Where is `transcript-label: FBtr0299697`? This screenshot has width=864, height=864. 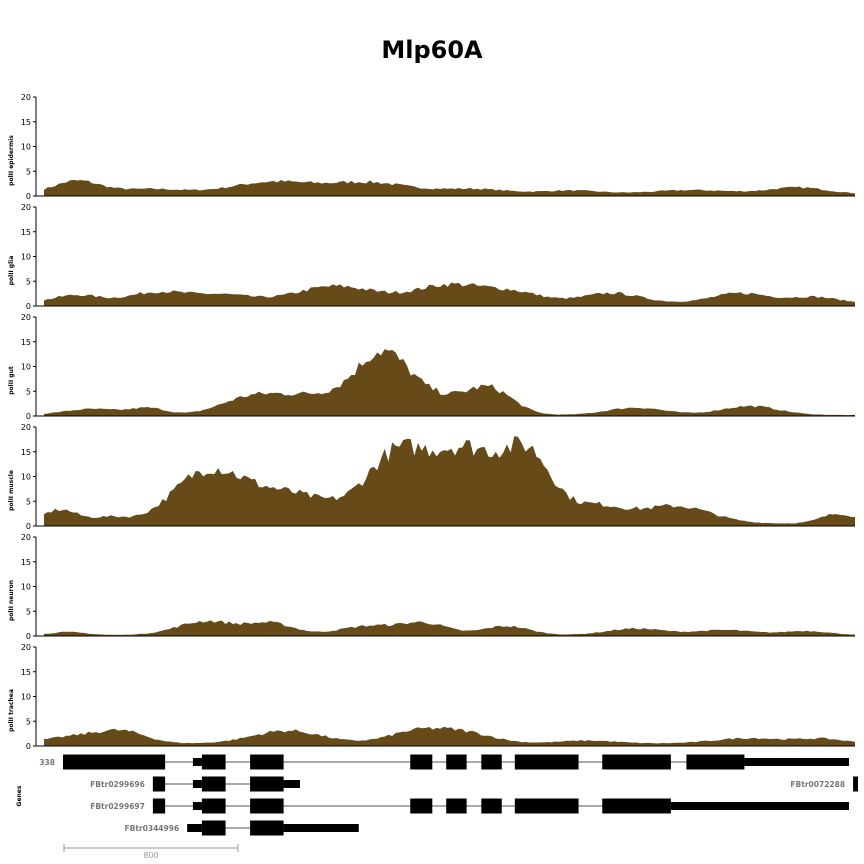
transcript-label: FBtr0299697 is located at coordinates (117, 806).